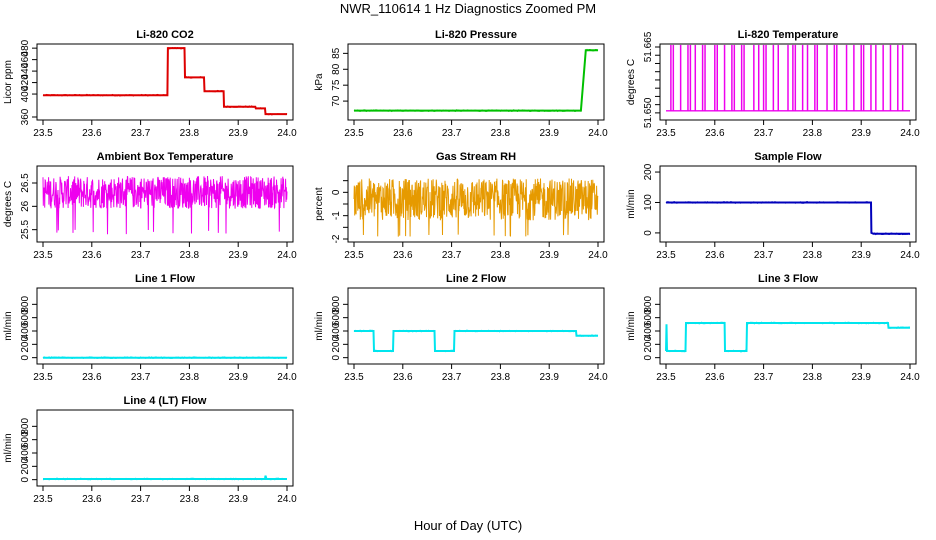 Image resolution: width=936 pixels, height=540 pixels. Describe the element at coordinates (788, 279) in the screenshot. I see `panel-title: Line 3 Flow` at that location.